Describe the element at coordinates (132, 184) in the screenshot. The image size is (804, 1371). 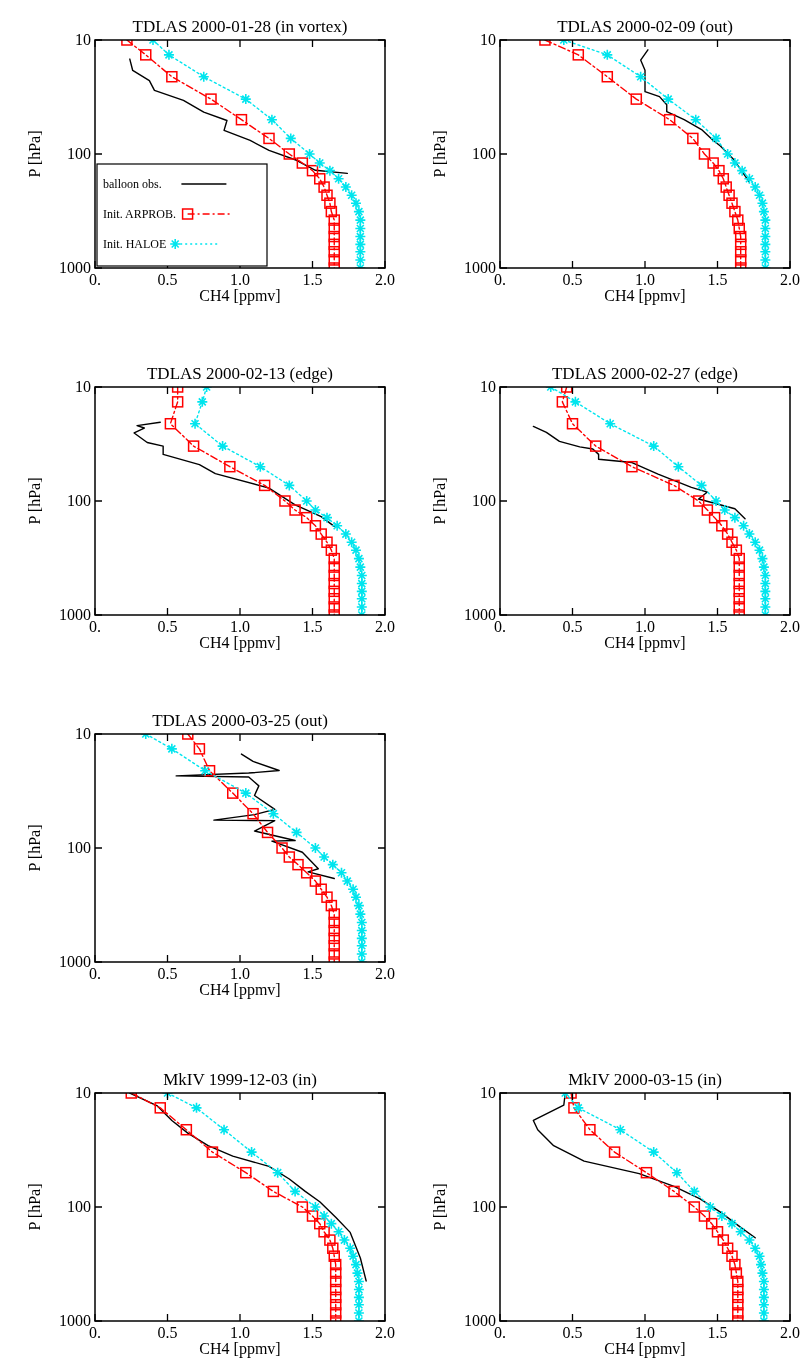
I see `legend-label: balloon obs.` at that location.